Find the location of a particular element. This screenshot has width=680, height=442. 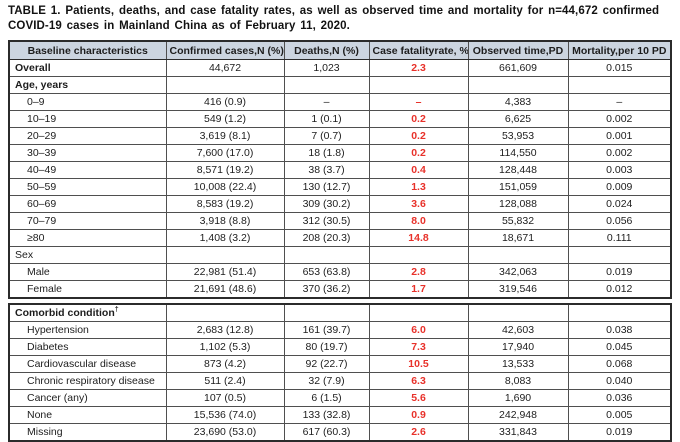

data-cell: 23,690 (53.0) is located at coordinates (225, 432).